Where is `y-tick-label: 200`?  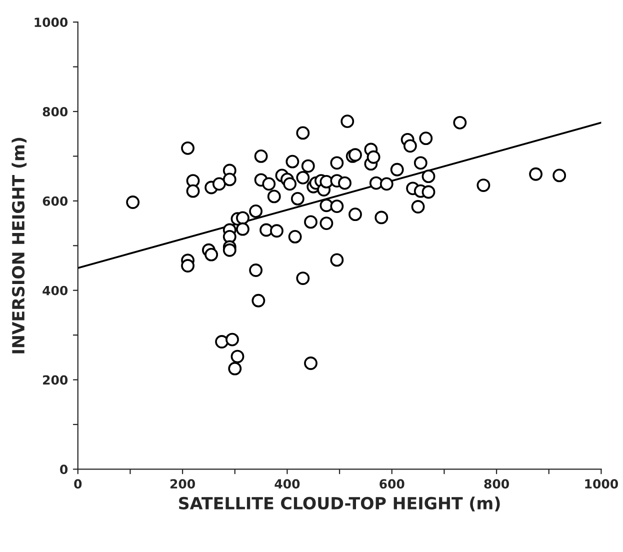 y-tick-label: 200 is located at coordinates (55, 380).